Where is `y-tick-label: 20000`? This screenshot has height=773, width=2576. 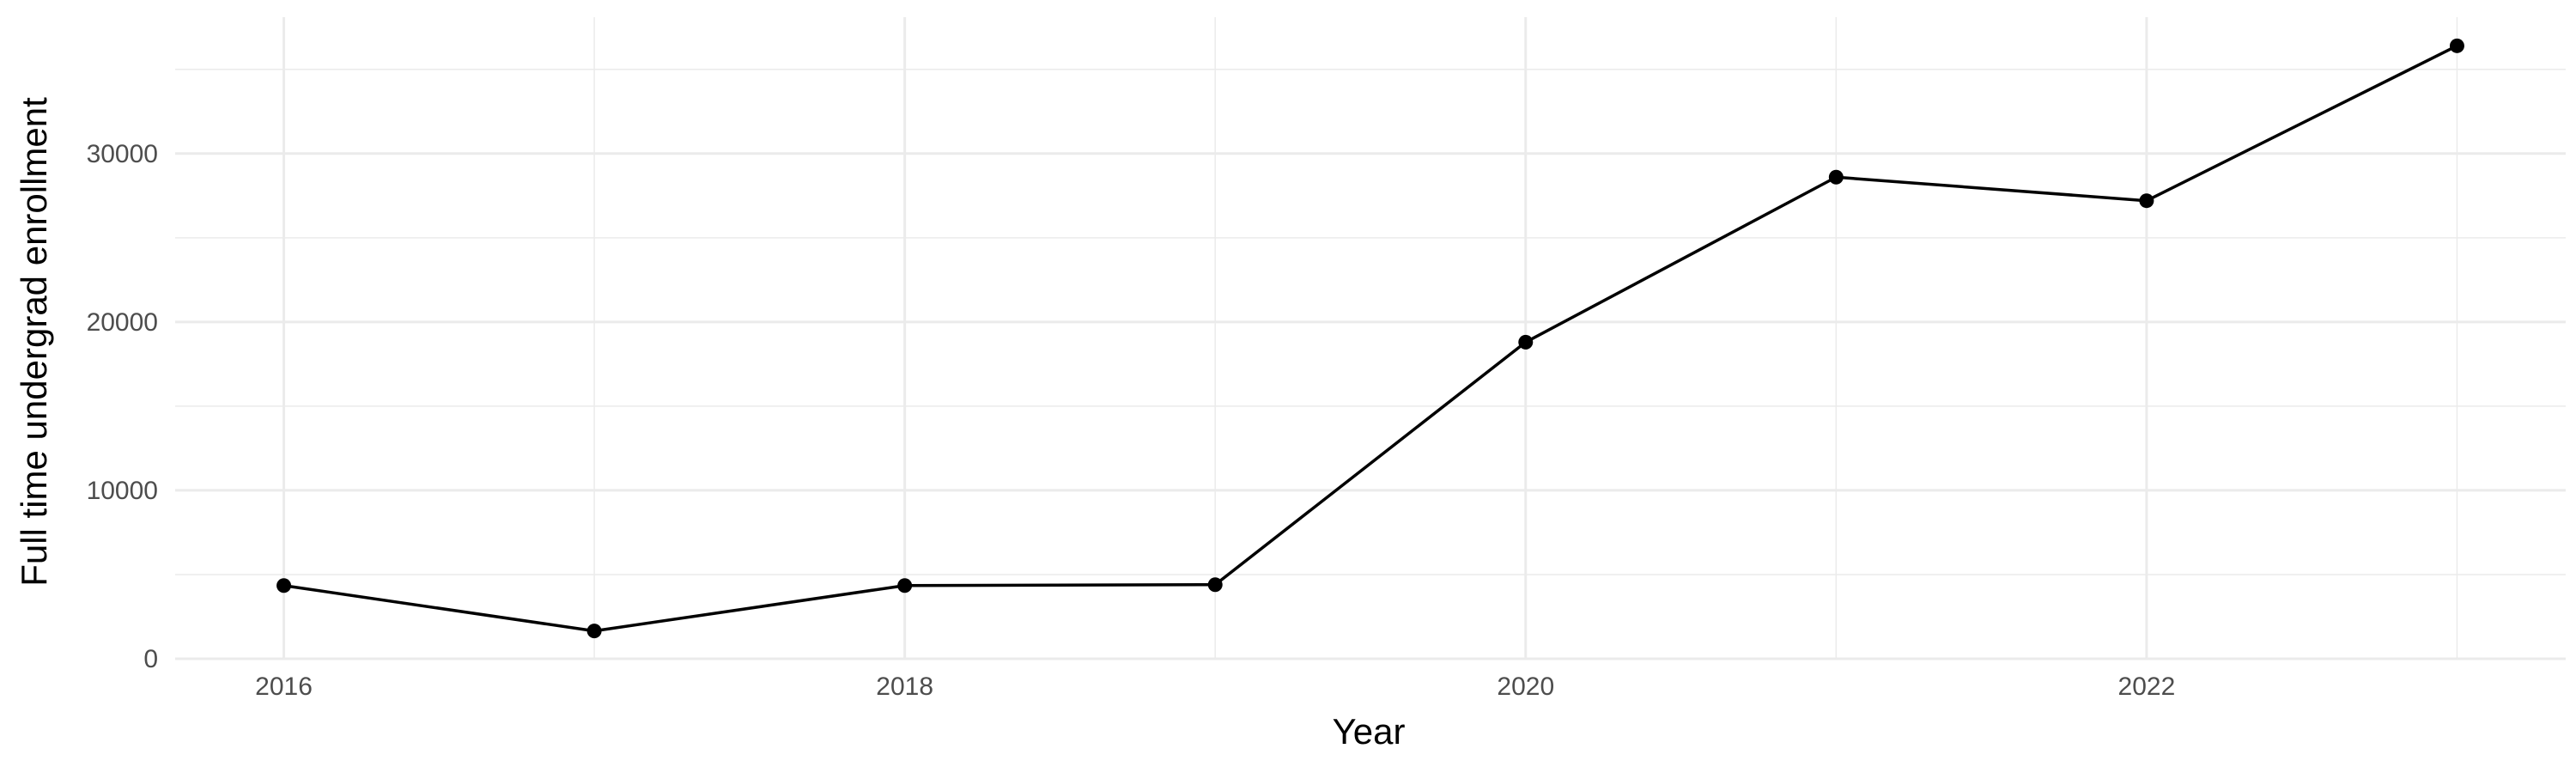 y-tick-label: 20000 is located at coordinates (123, 322).